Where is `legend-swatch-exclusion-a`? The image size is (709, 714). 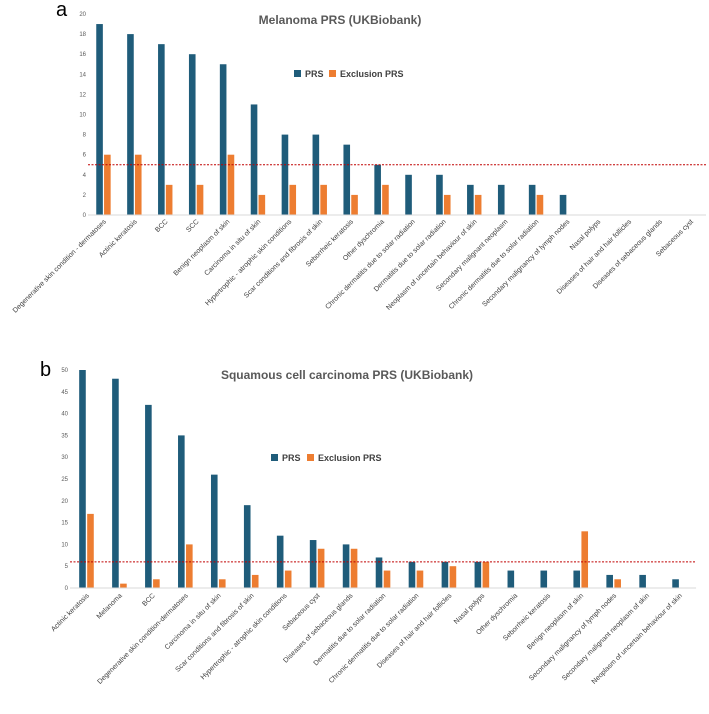
legend-swatch-exclusion-a is located at coordinates (332, 73).